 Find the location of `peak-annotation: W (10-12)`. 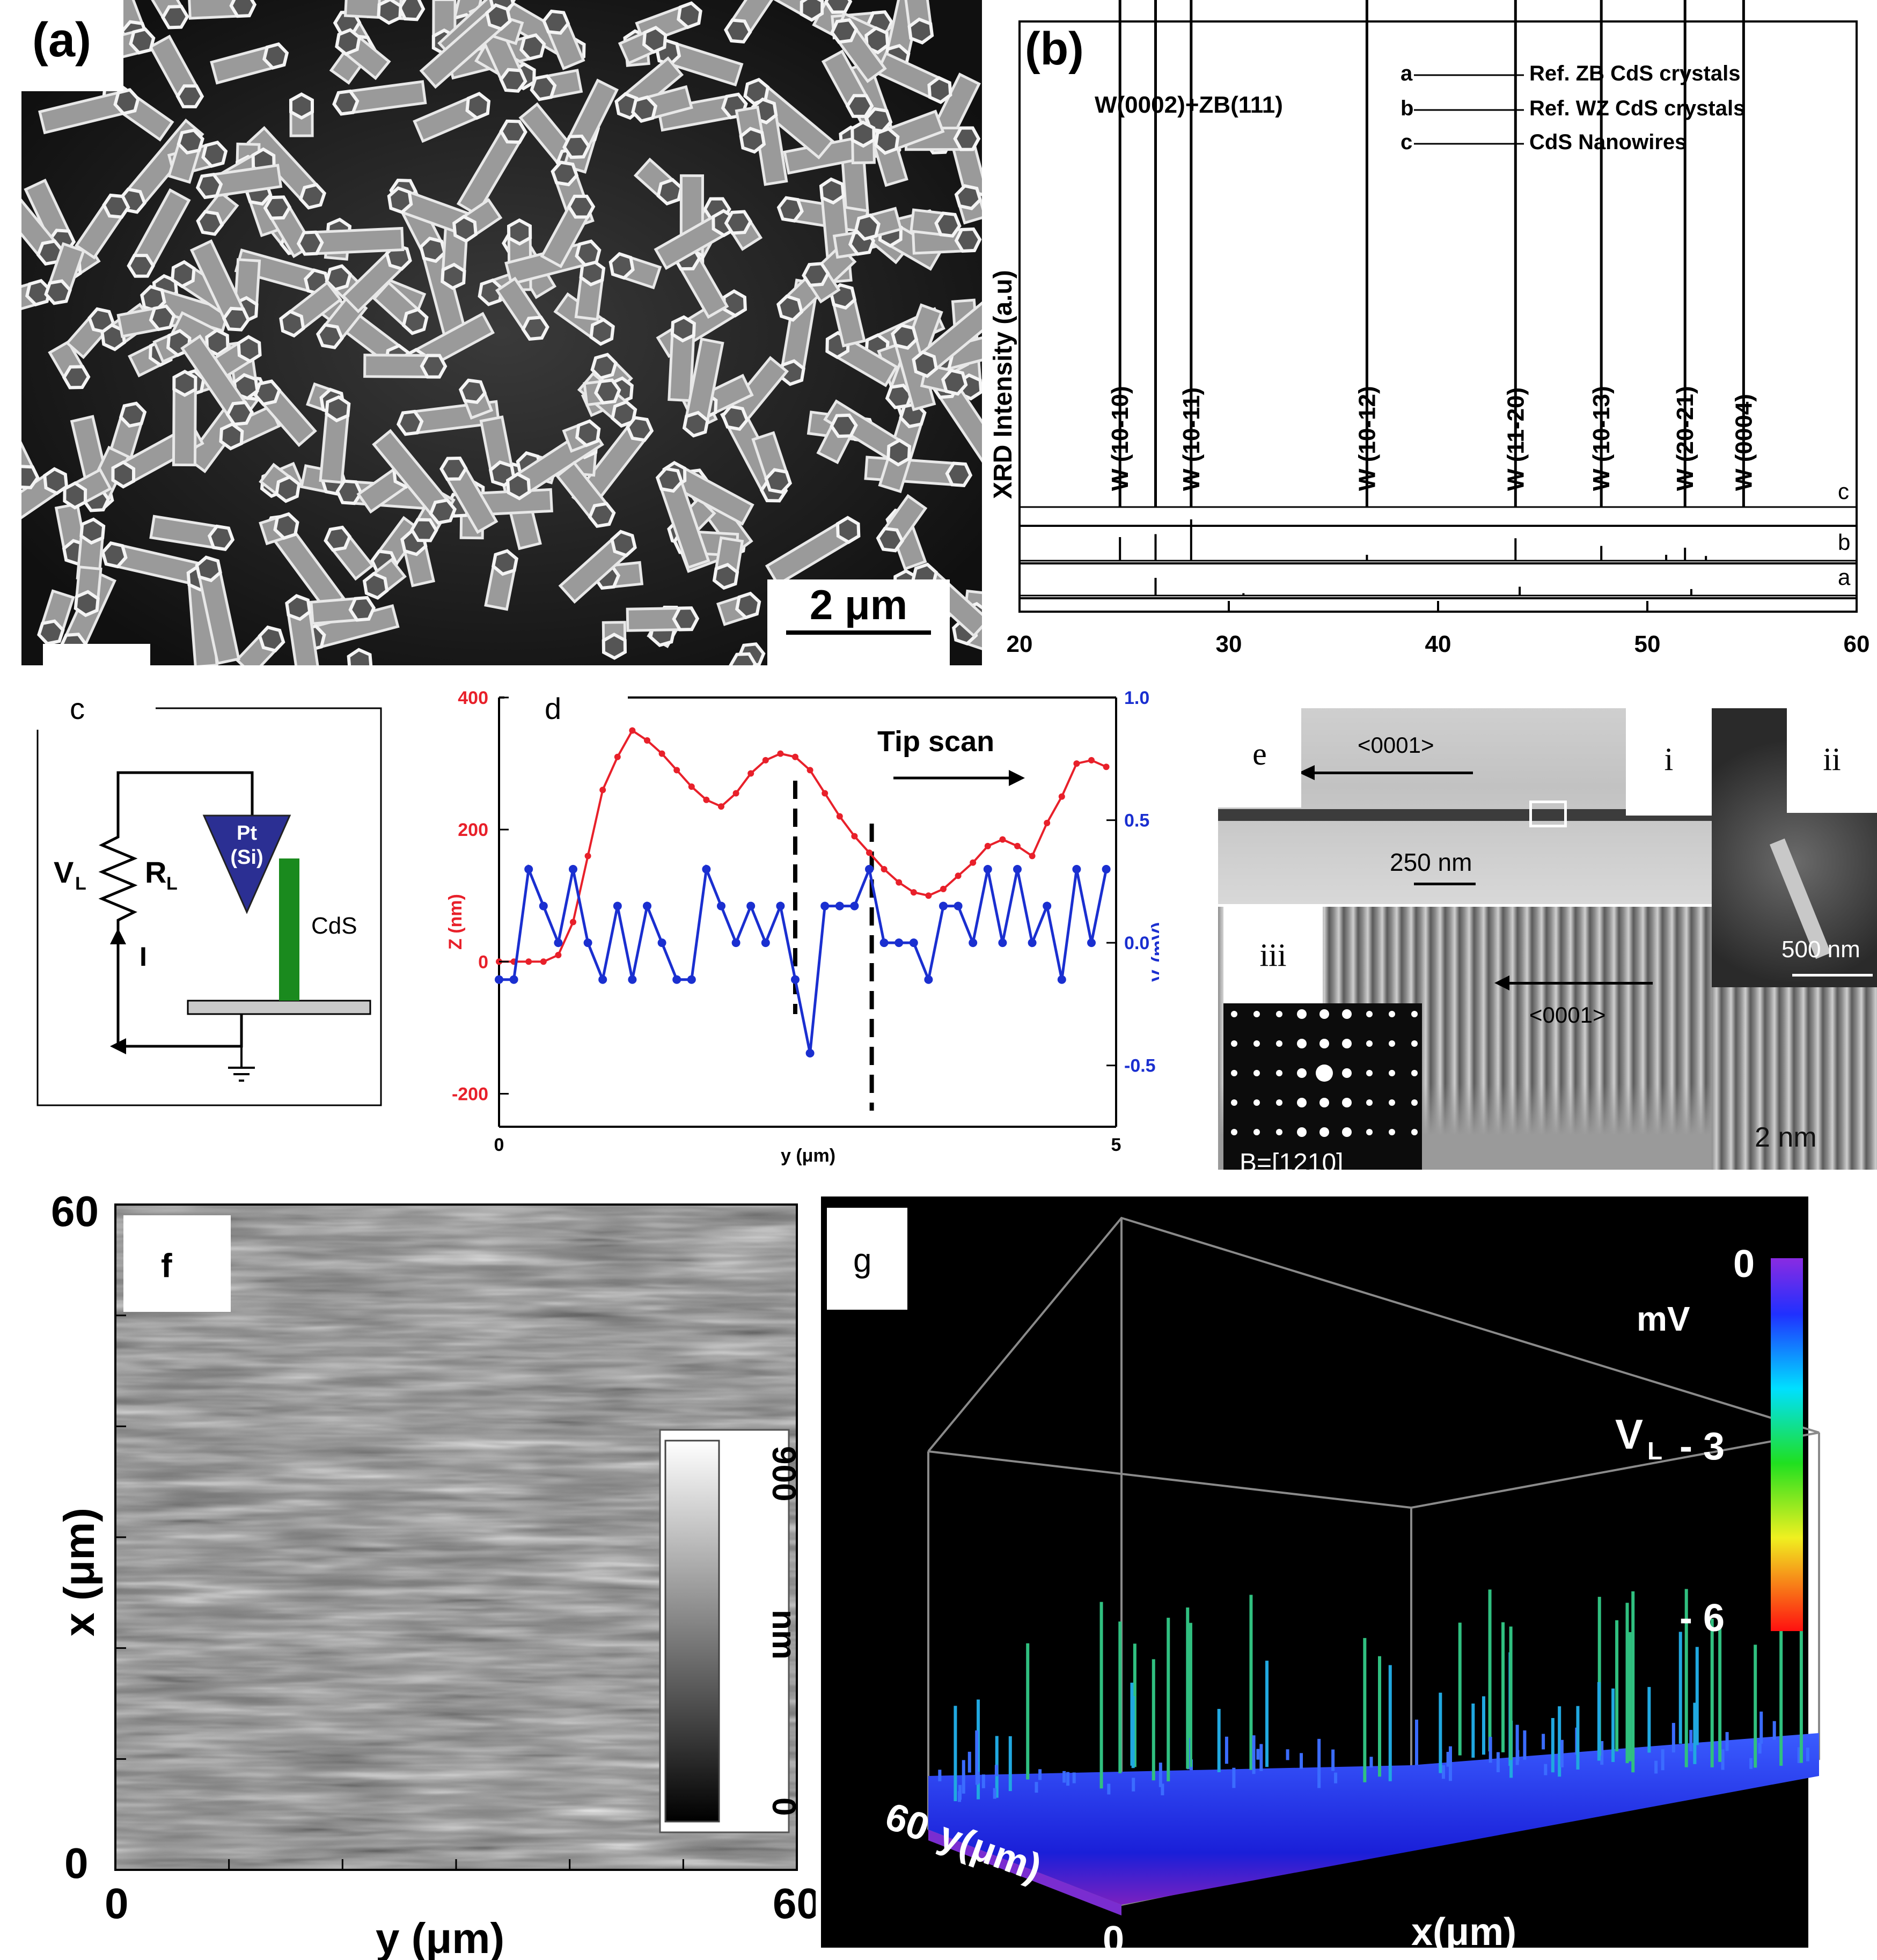

peak-annotation: W (10-12) is located at coordinates (1367, 438).